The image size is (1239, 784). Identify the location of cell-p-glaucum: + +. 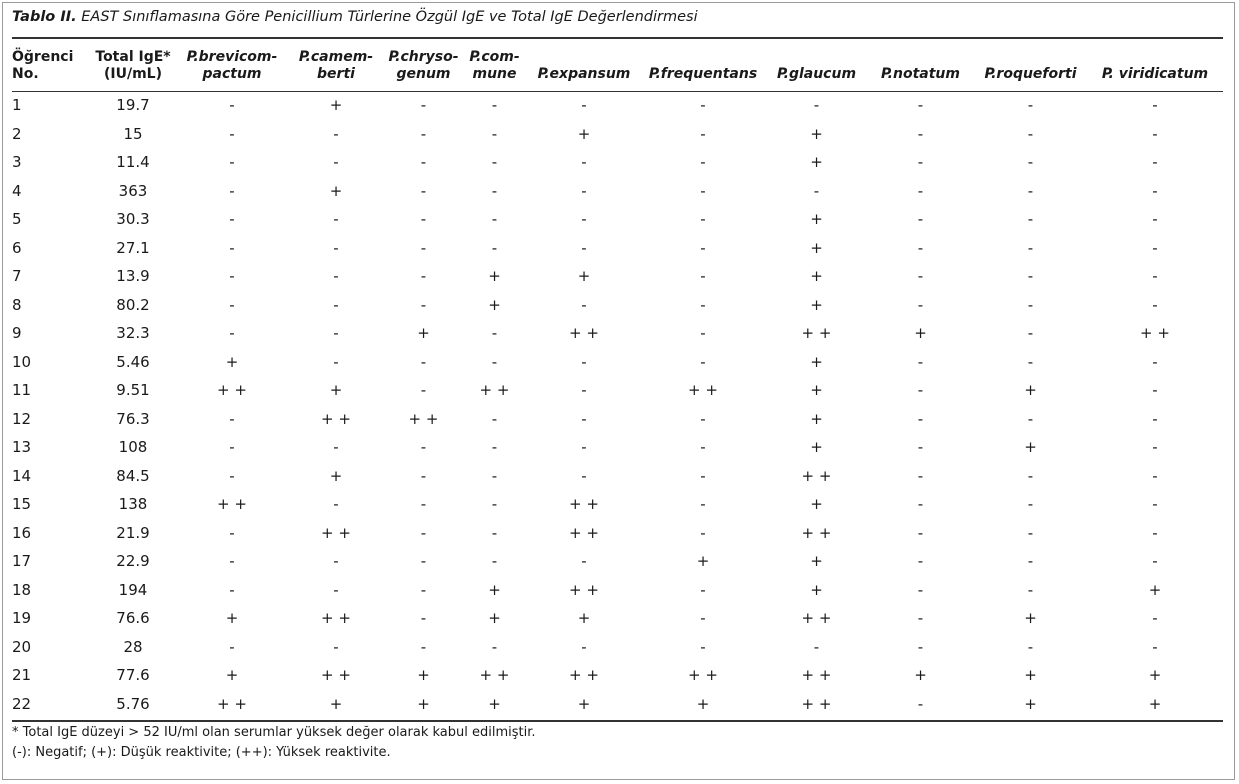
(816, 675).